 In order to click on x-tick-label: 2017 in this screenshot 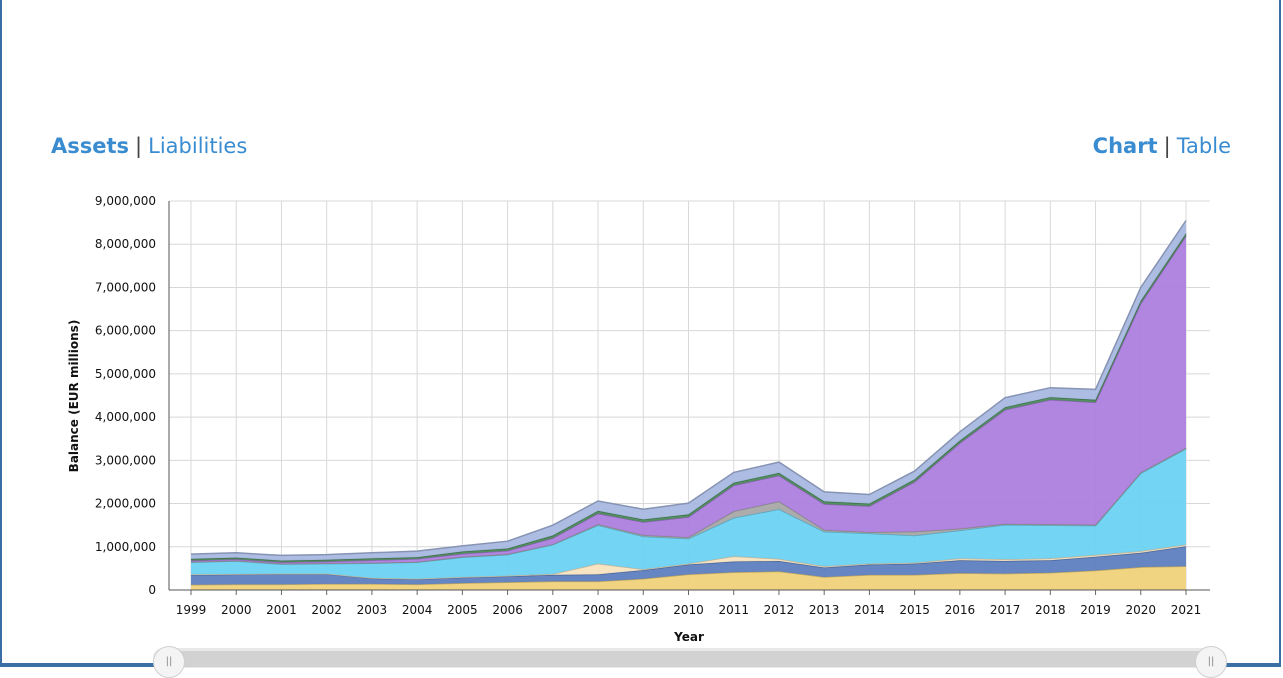, I will do `click(1005, 610)`.